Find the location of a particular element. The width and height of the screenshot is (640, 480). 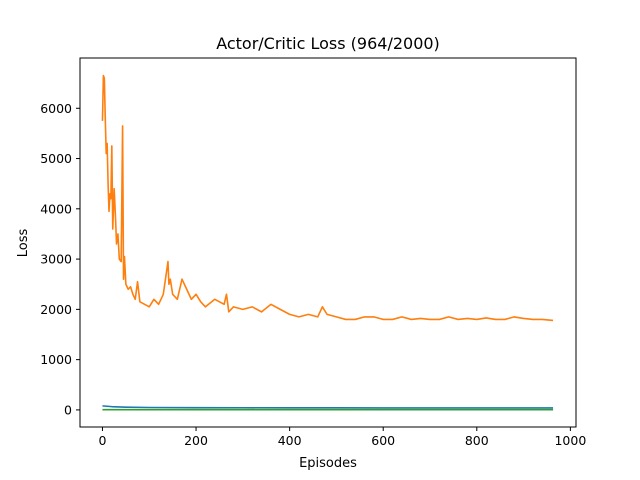

x-tick-label: 0 is located at coordinates (102, 440).